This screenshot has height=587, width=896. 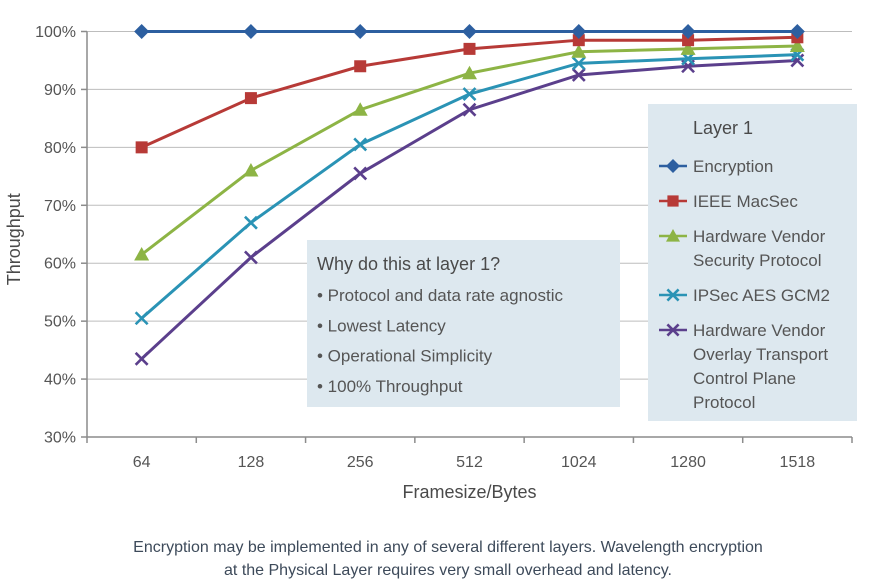 I want to click on y-tick-label: 90%, so click(x=60, y=90).